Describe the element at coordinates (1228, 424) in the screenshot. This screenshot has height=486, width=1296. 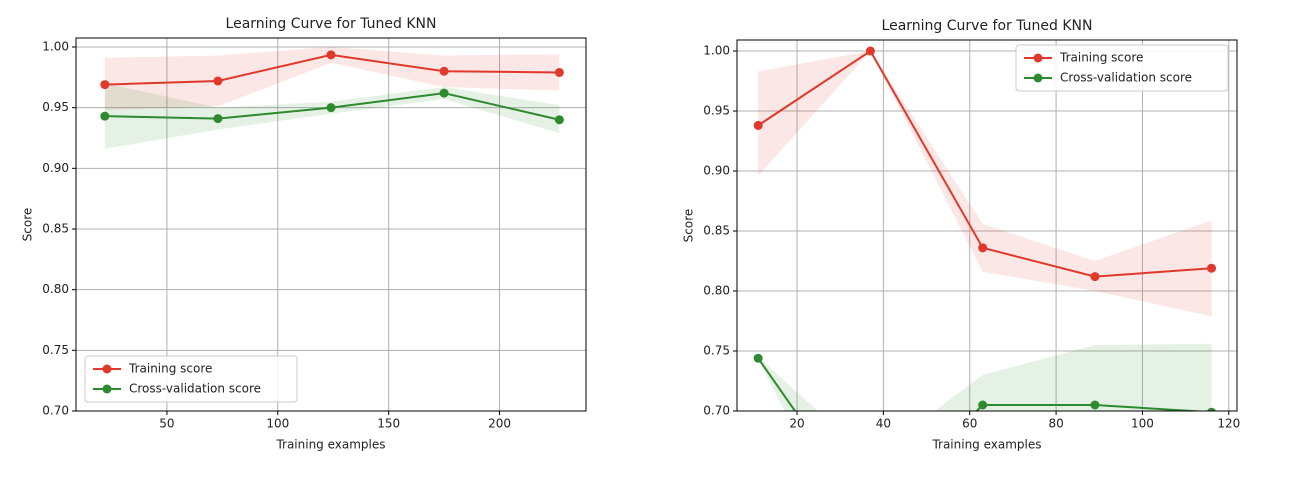
I see `x-tick-label: 120` at that location.